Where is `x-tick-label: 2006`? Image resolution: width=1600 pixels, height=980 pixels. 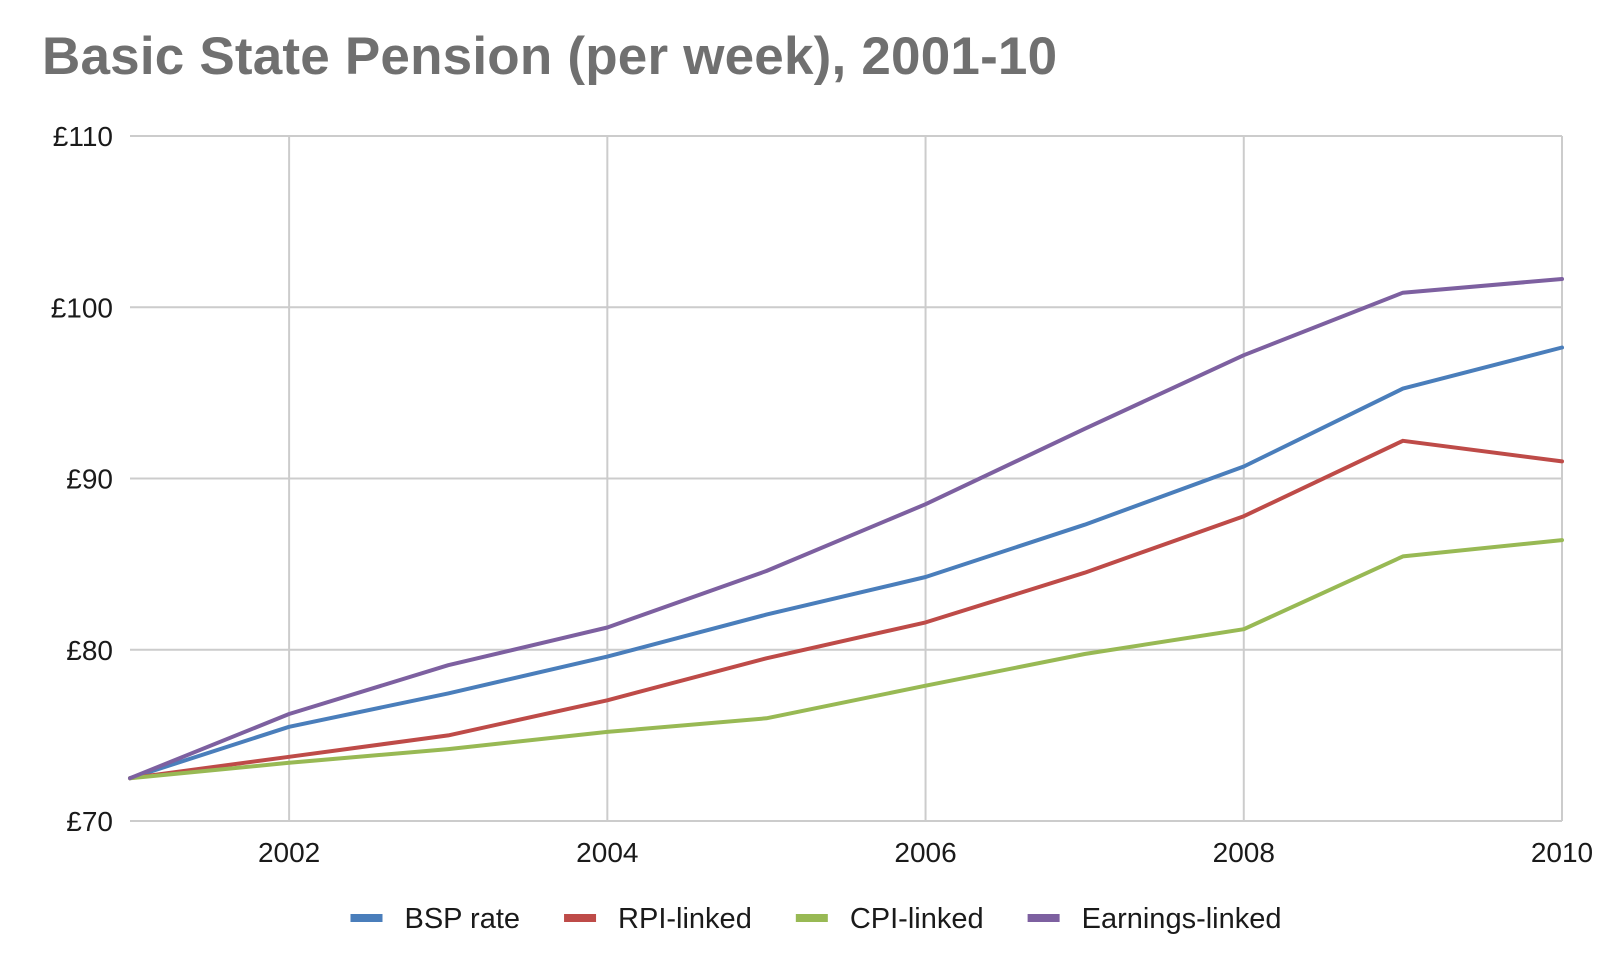
x-tick-label: 2006 is located at coordinates (925, 852).